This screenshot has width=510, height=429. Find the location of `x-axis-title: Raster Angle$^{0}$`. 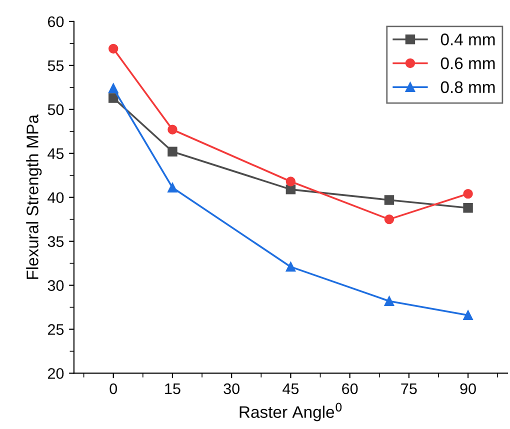

x-axis-title: Raster Angle$^{0}$ is located at coordinates (291, 412).